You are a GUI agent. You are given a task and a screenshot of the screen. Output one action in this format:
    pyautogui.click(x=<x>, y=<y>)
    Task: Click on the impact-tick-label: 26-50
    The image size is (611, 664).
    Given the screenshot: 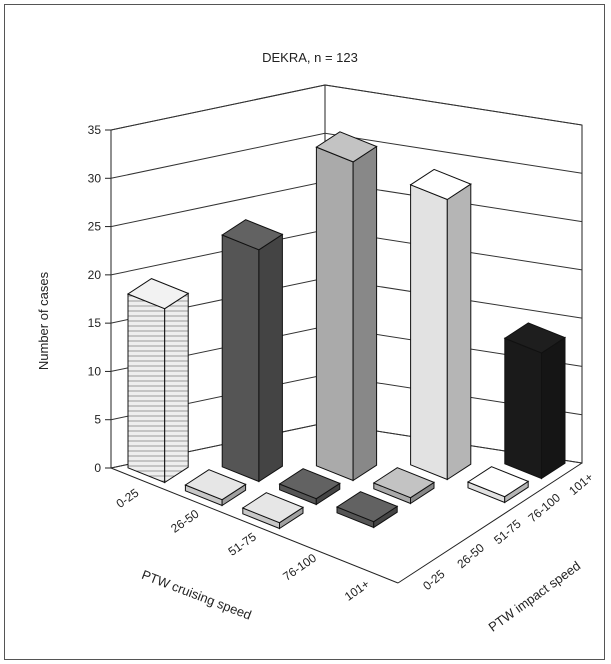 What is the action you would take?
    pyautogui.click(x=470, y=556)
    